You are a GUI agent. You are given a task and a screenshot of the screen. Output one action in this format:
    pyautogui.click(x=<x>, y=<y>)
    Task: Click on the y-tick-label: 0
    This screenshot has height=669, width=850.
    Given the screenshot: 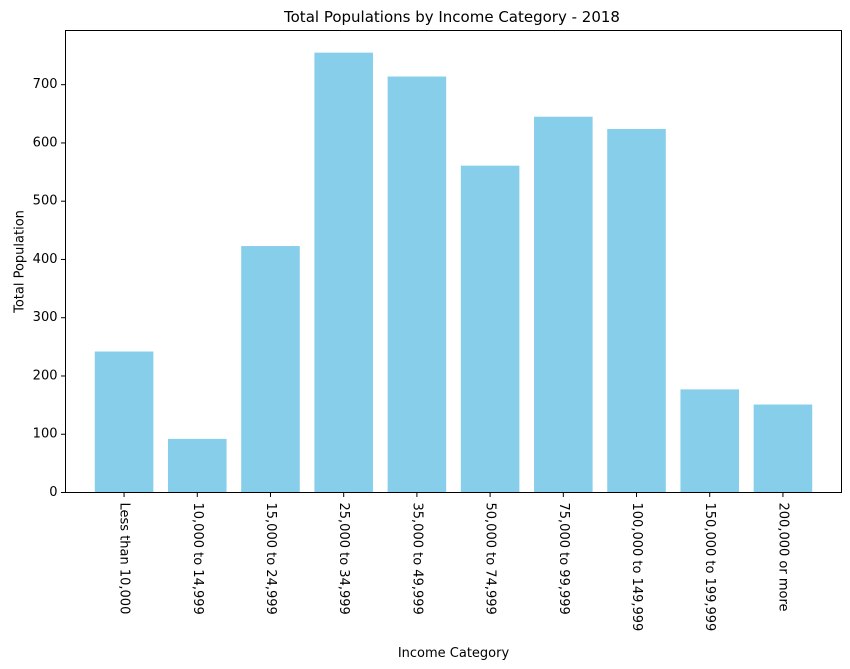 What is the action you would take?
    pyautogui.click(x=53, y=492)
    